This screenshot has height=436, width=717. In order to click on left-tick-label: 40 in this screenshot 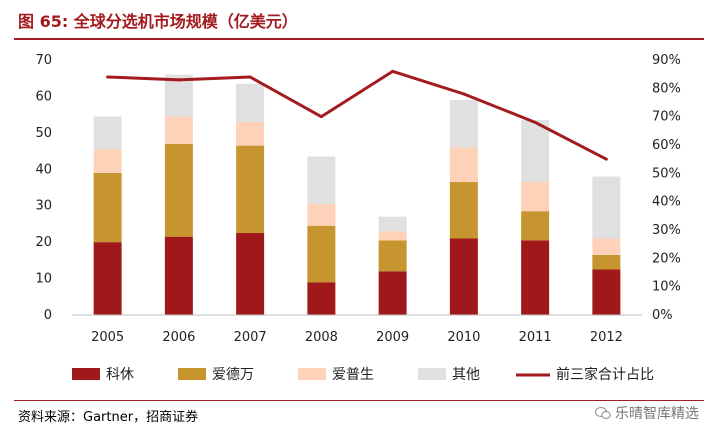, I will do `click(43, 169)`.